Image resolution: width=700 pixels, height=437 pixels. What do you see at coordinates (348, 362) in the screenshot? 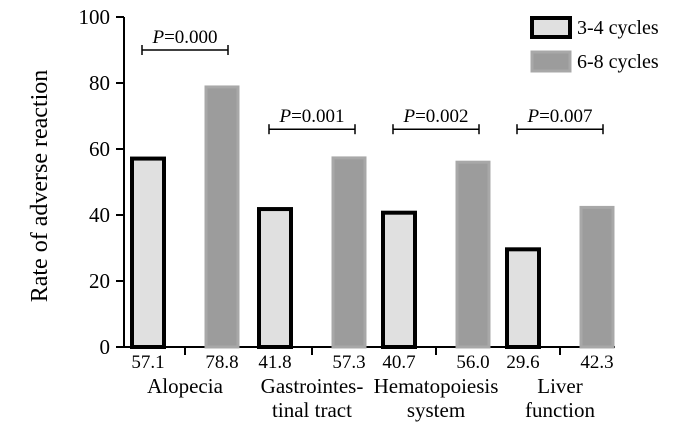
I see `value-label-series2-1: 57.3` at bounding box center [348, 362].